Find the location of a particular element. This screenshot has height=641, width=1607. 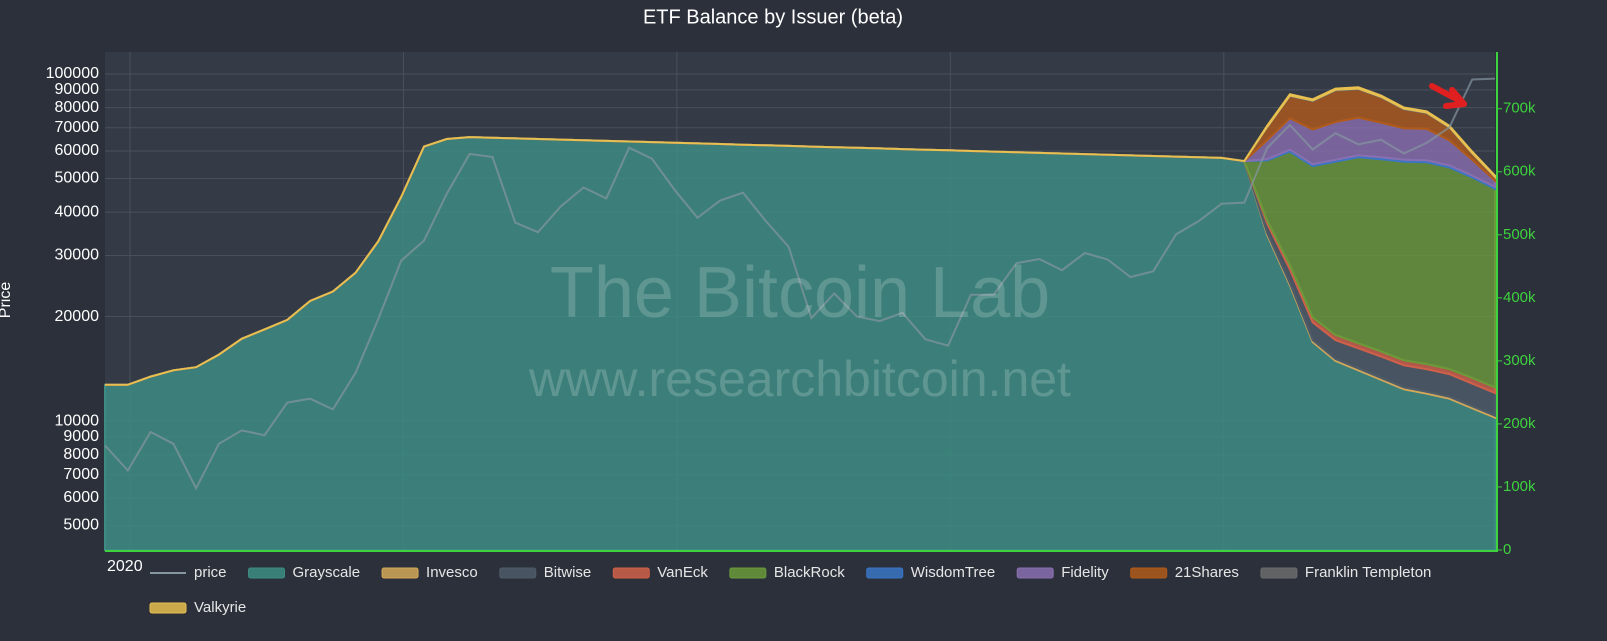

legend-label: Valkyrie is located at coordinates (220, 607).